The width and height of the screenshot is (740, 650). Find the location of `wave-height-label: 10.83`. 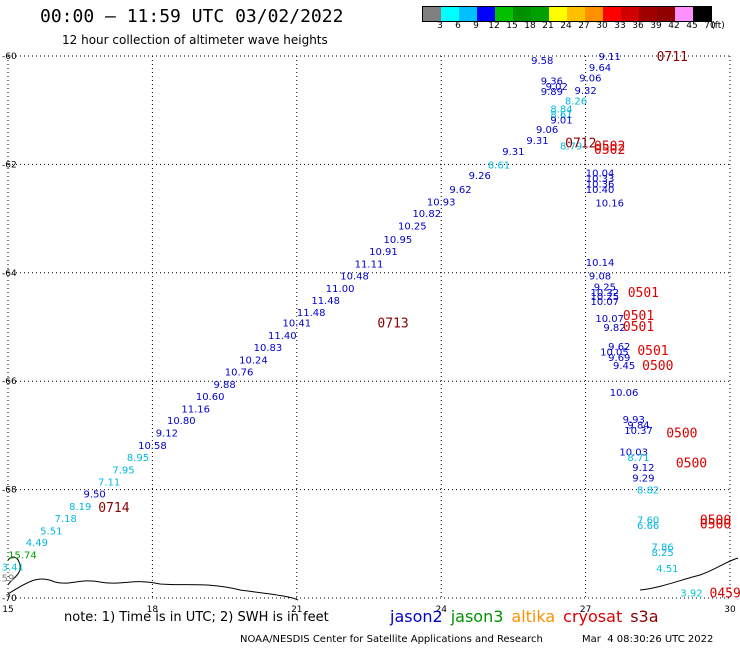

wave-height-label: 10.83 is located at coordinates (268, 348).